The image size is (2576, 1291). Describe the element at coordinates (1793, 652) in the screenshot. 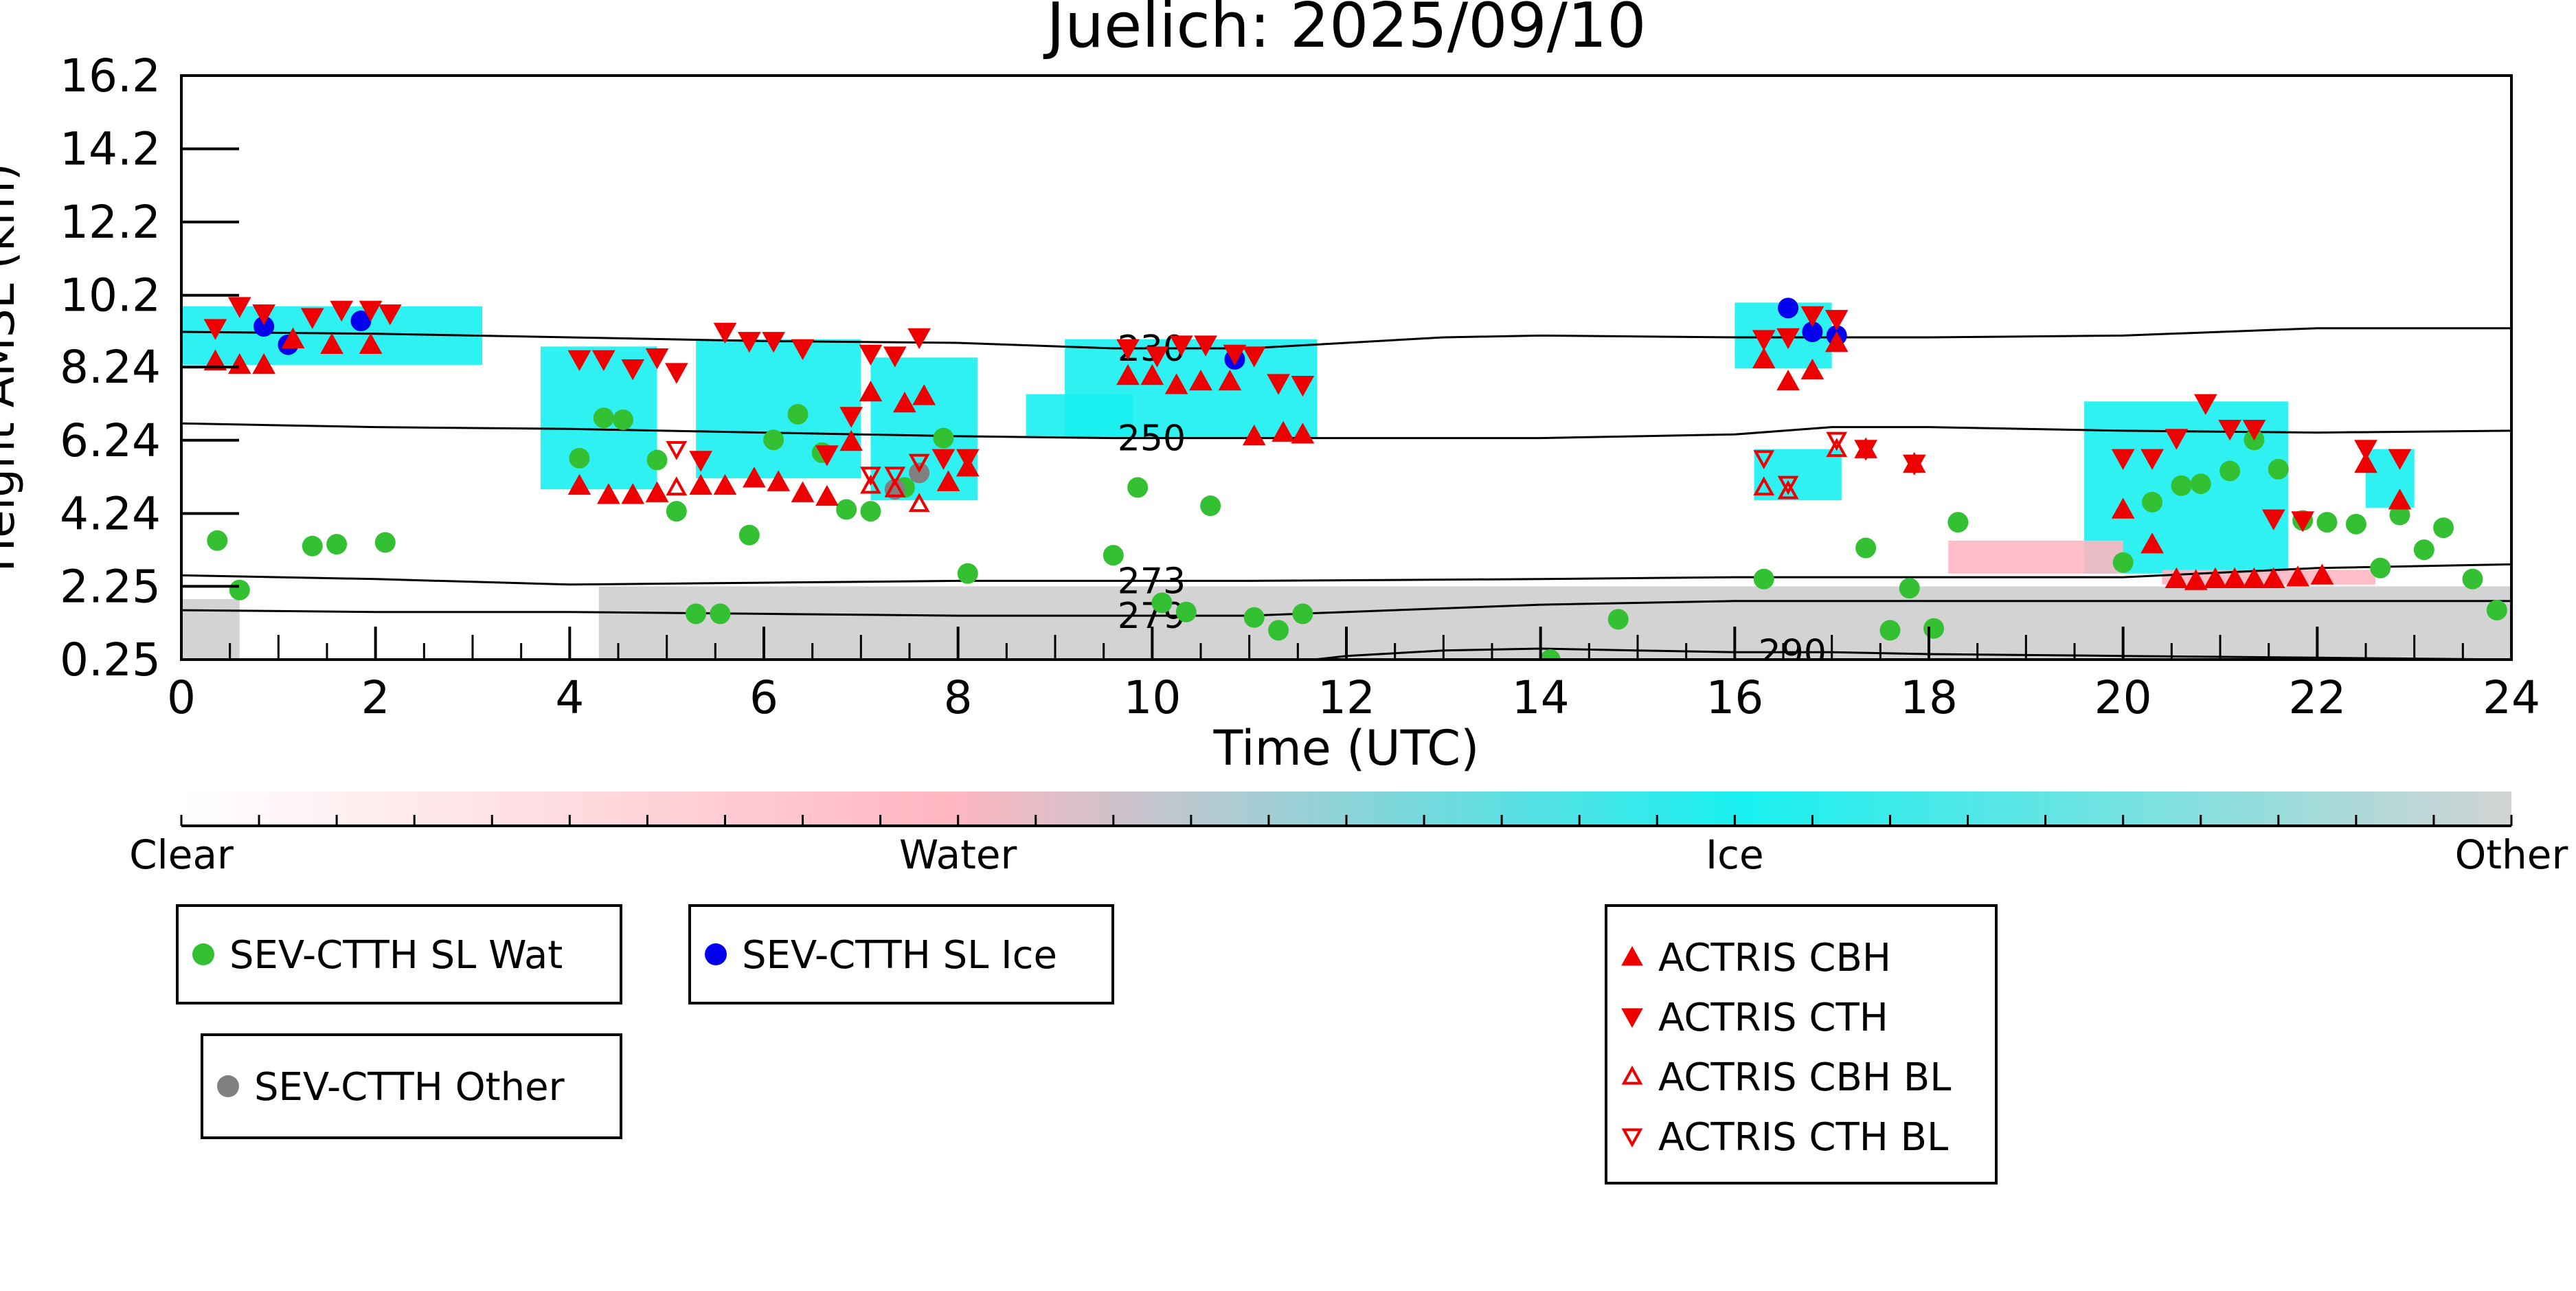

I see `isotherm-label: 290` at that location.